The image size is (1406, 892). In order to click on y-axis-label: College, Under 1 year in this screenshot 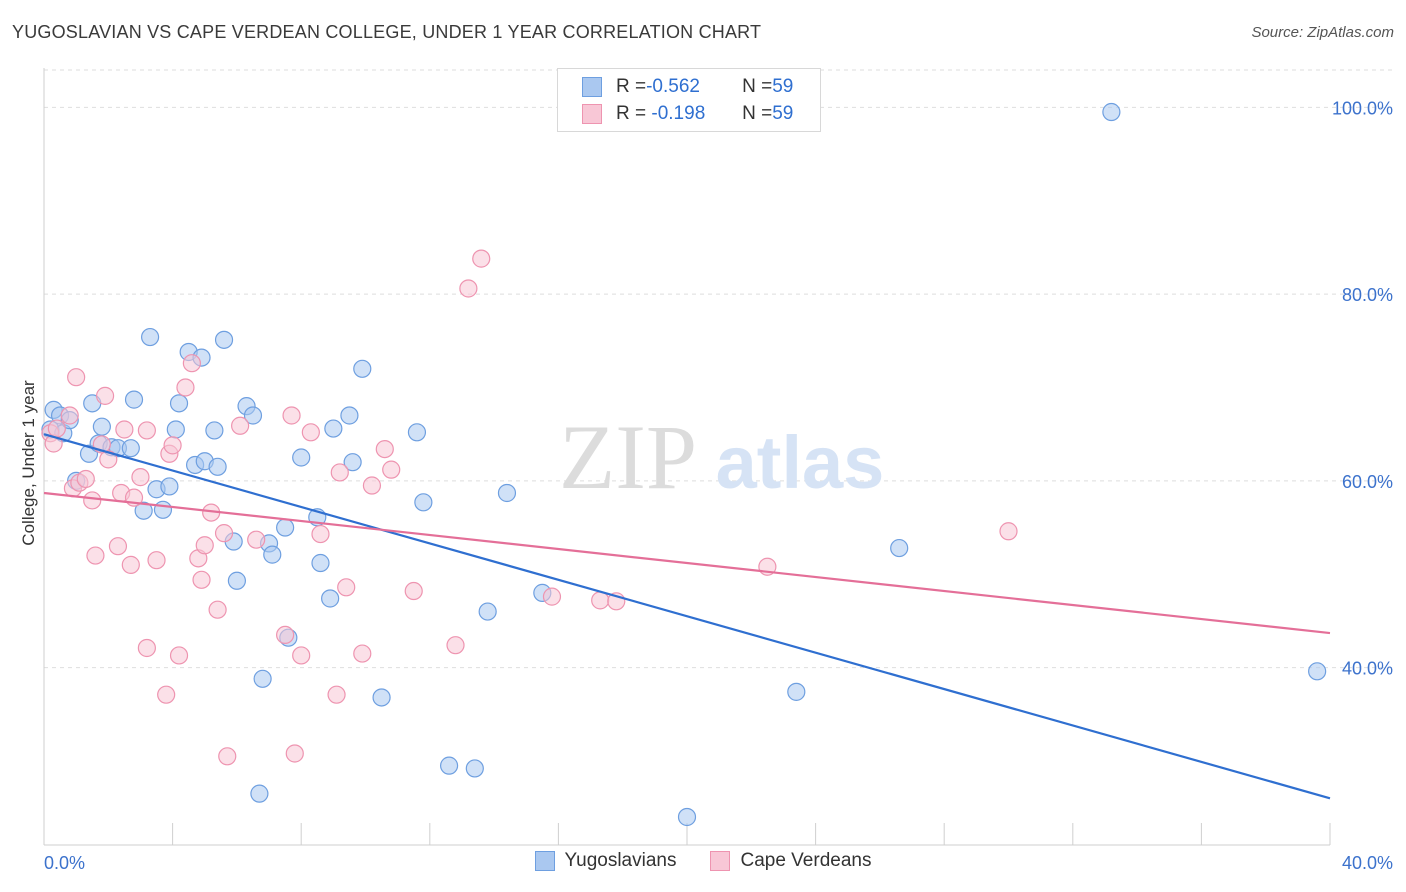, I will do `click(28, 463)`.